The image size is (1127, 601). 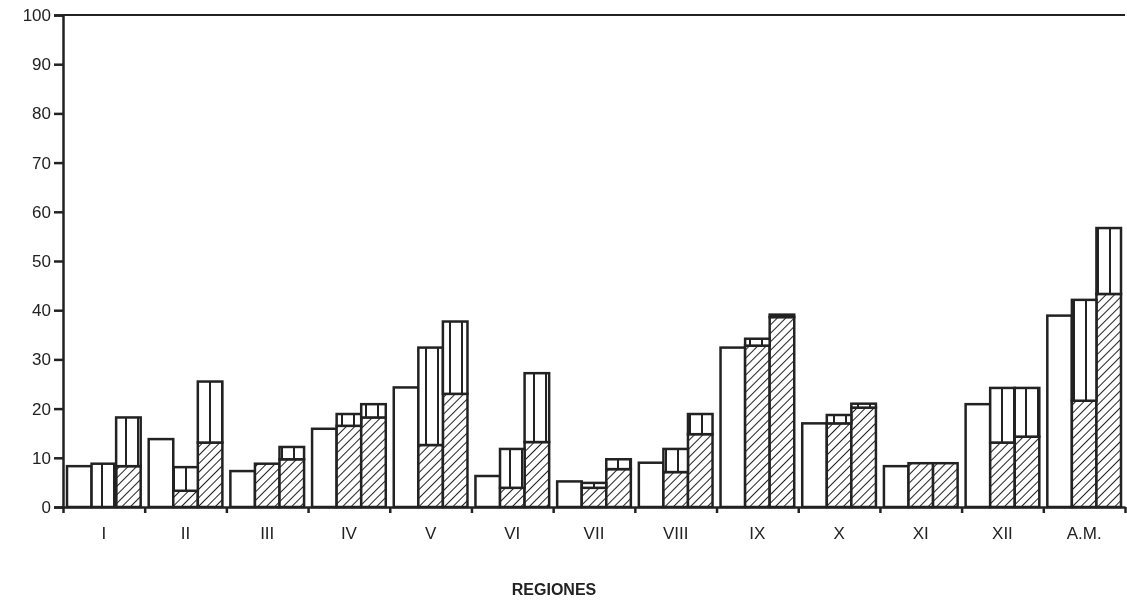 I want to click on y-tick-label: 30, so click(x=41, y=360).